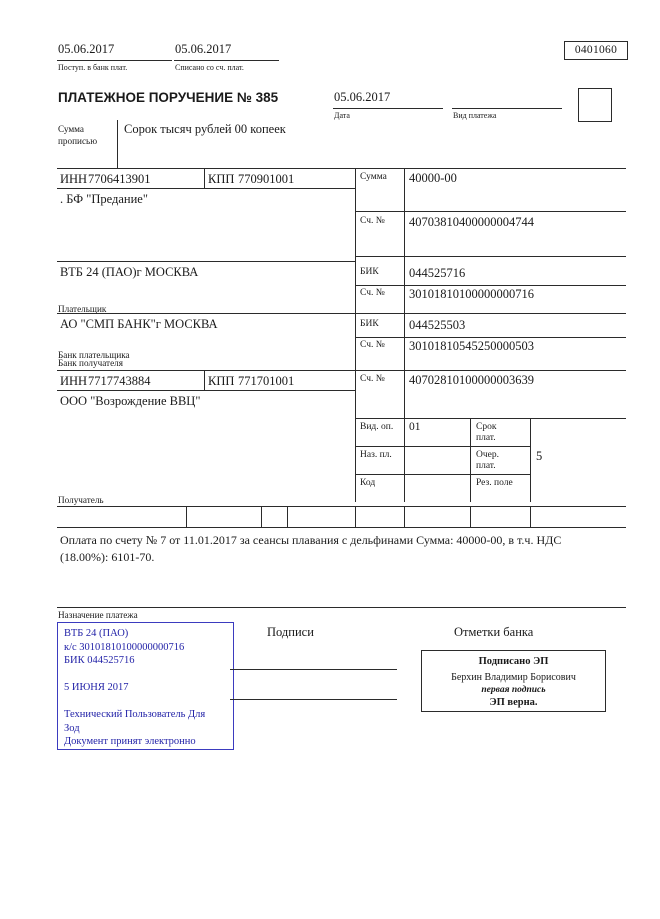 This screenshot has height=919, width=660. I want to click on payment-kind-caption: Вид платежа, so click(475, 115).